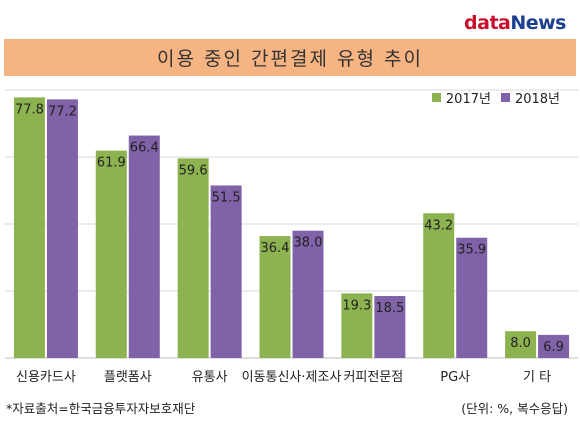 The width and height of the screenshot is (580, 435). Describe the element at coordinates (538, 23) in the screenshot. I see `logo-part-news: News` at that location.